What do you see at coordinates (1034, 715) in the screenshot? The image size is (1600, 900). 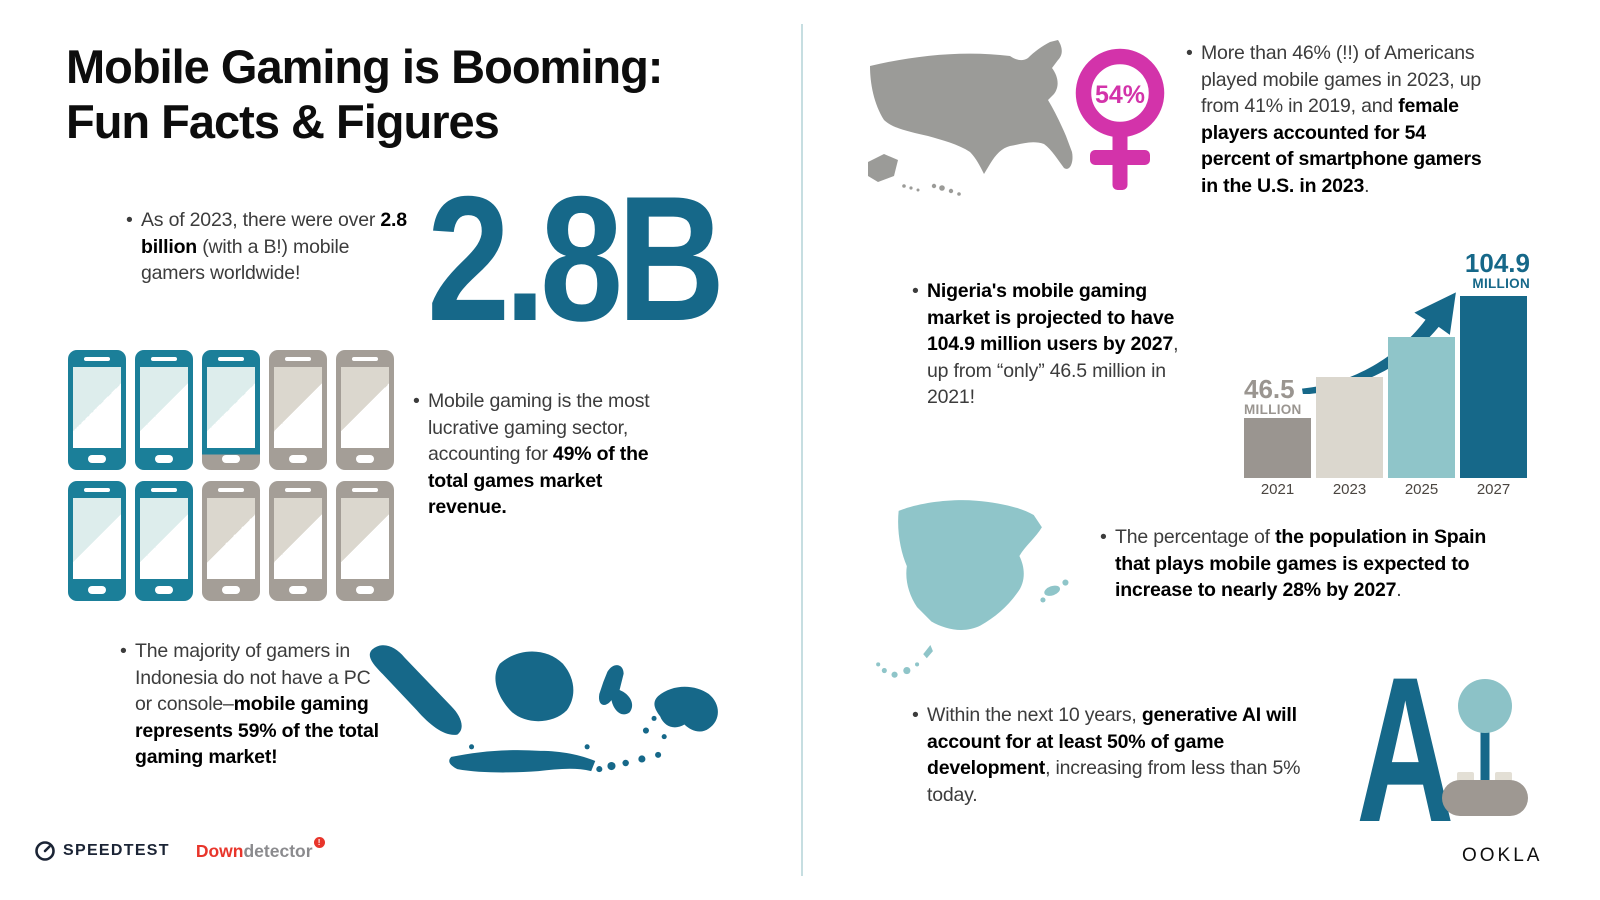 I see `fact-text: Within the next 10 years,` at bounding box center [1034, 715].